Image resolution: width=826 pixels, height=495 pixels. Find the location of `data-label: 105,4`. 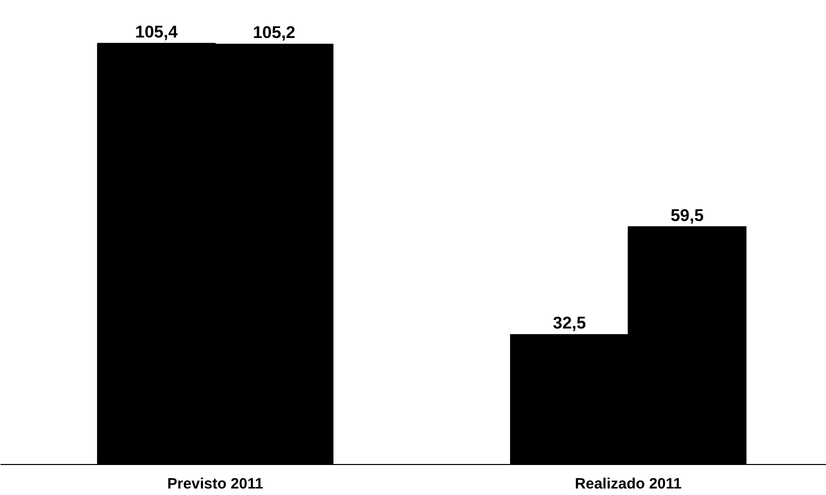

data-label: 105,4 is located at coordinates (156, 32).